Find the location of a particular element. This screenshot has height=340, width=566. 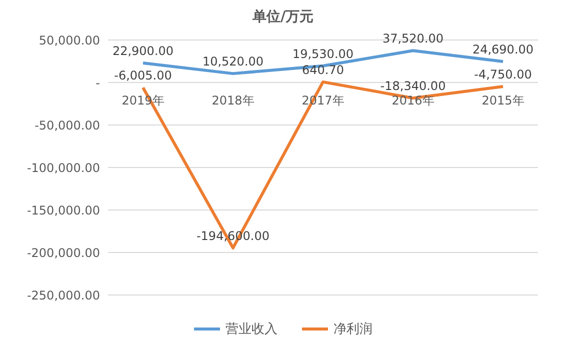

y-tick-label: 50,000.00 is located at coordinates (69, 40).